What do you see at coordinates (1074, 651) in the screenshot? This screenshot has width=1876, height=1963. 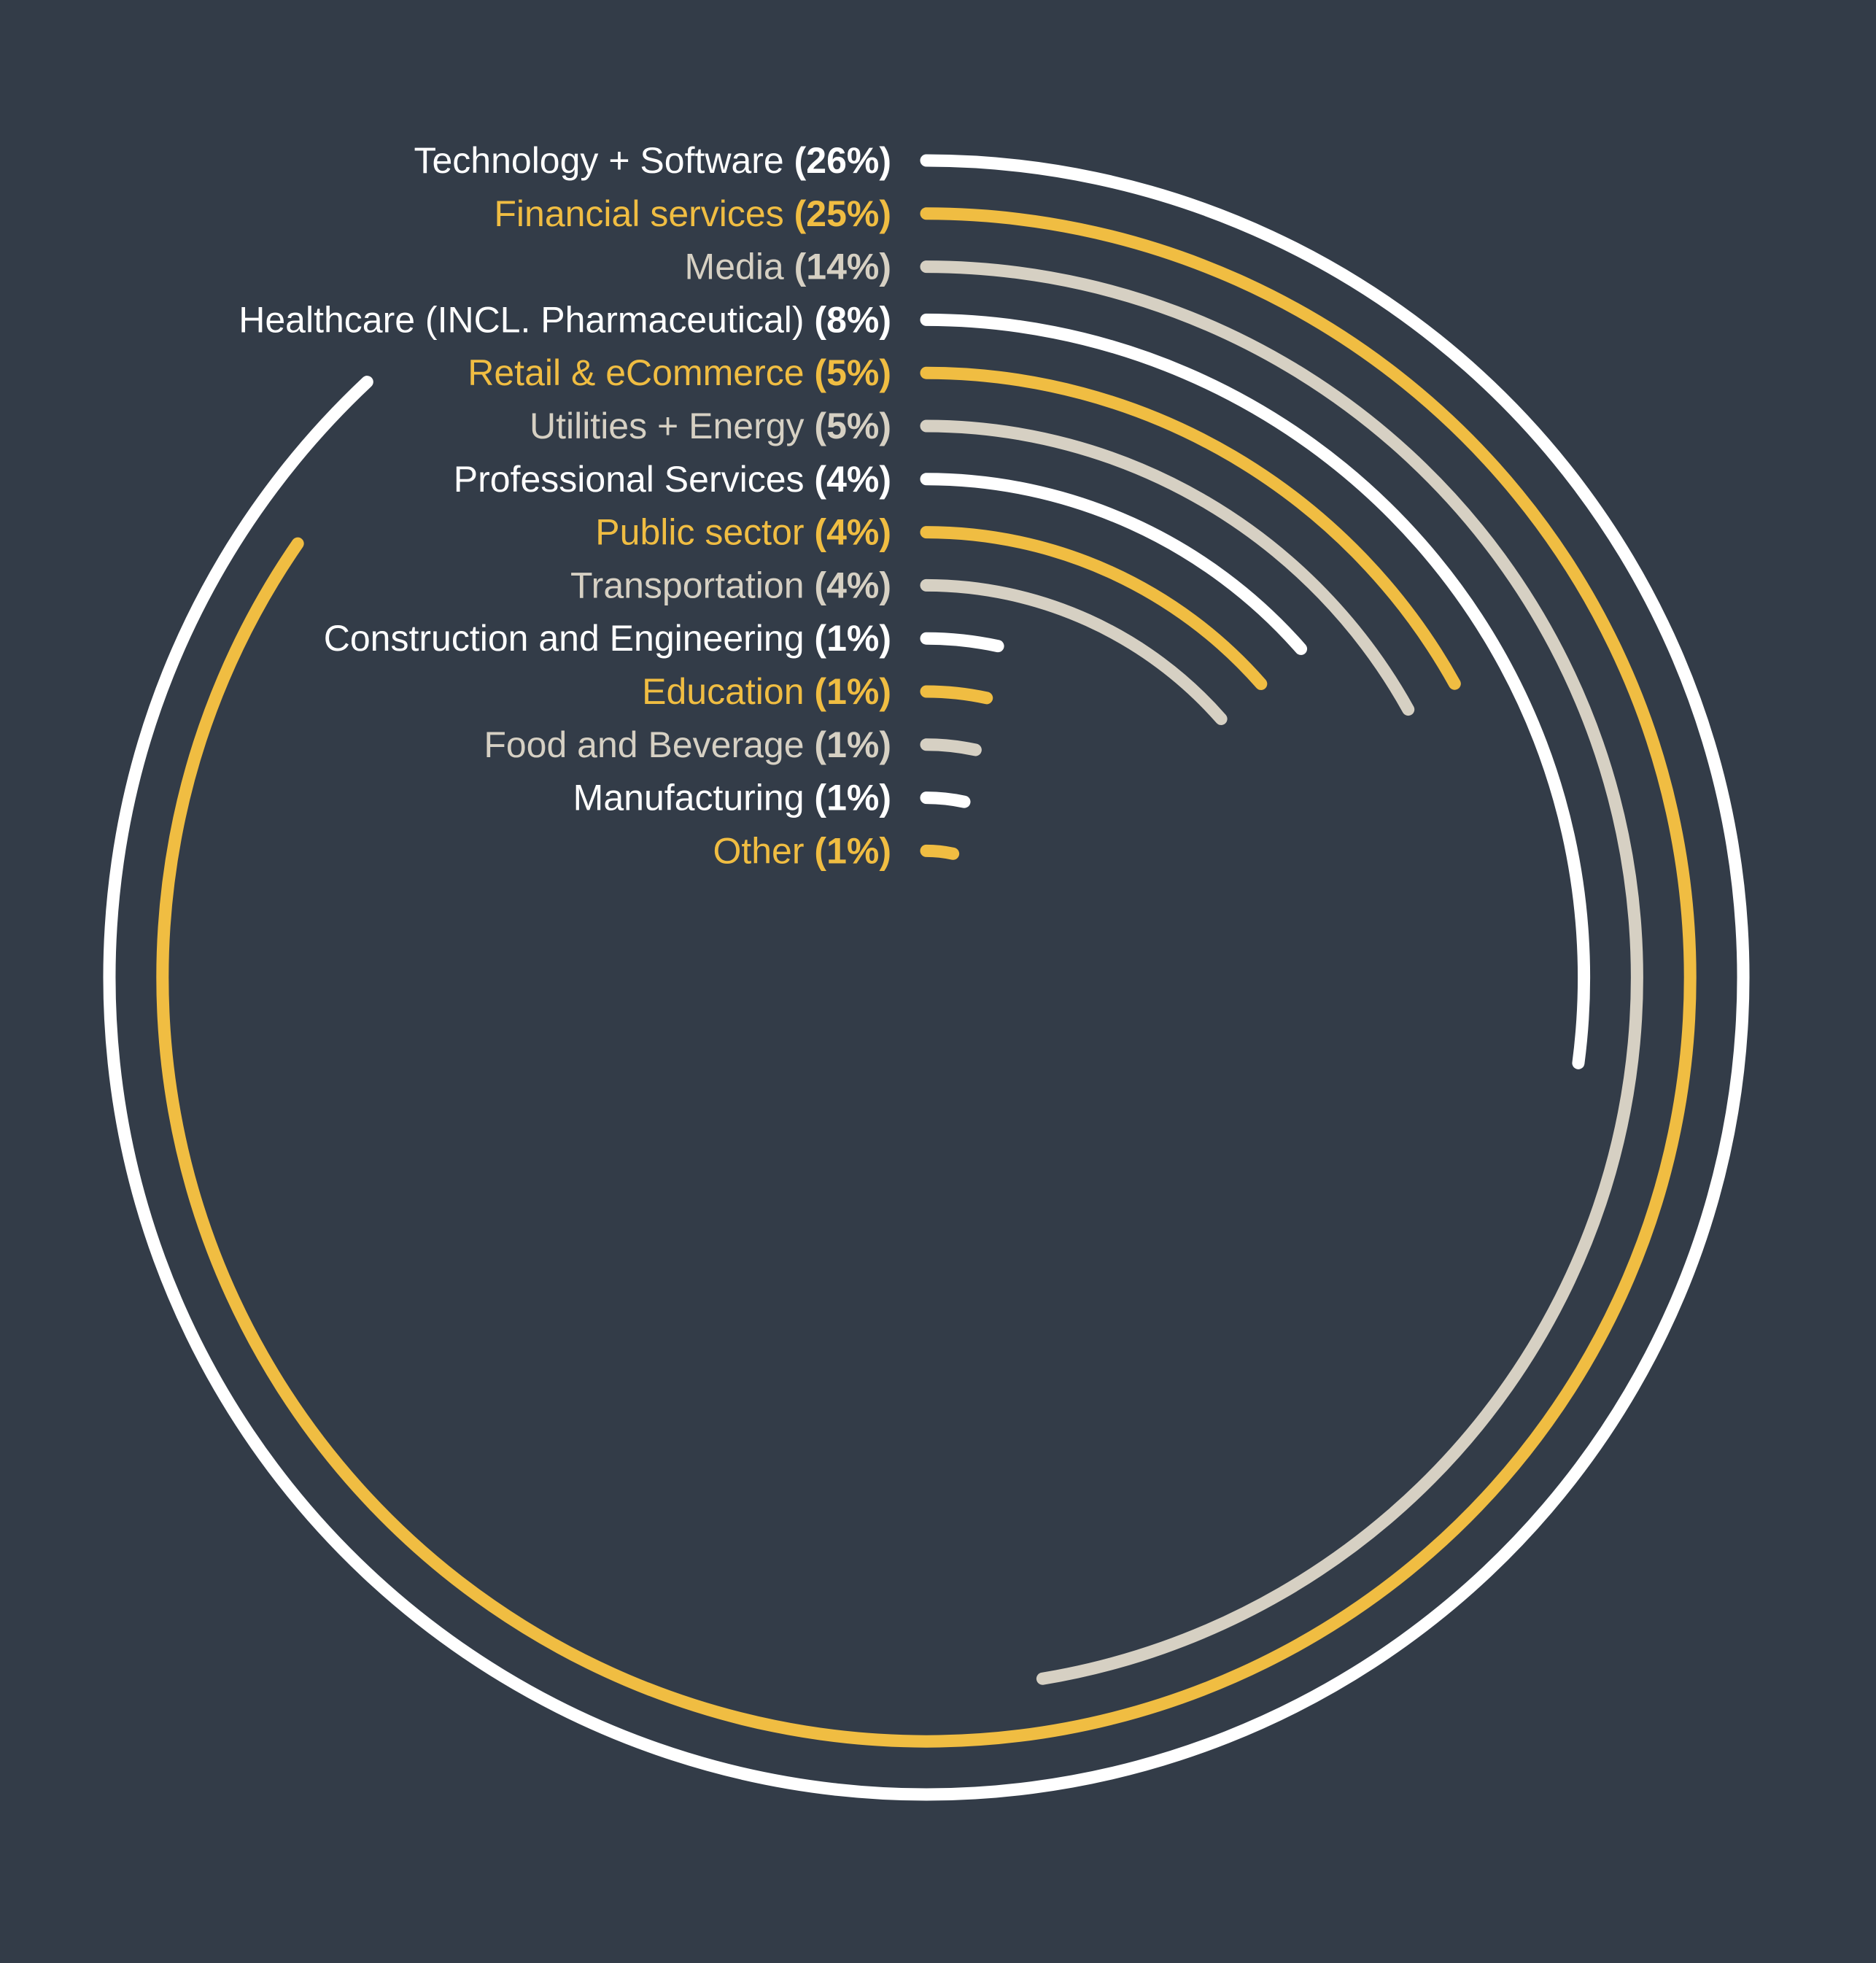 I see `arc-transportation` at bounding box center [1074, 651].